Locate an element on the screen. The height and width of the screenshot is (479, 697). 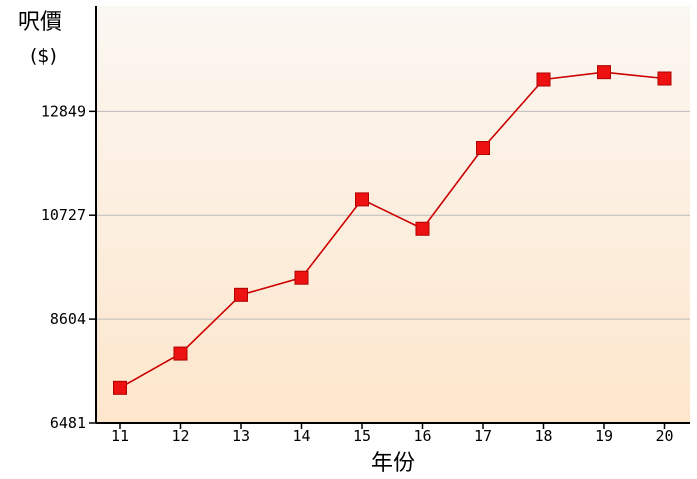
y-tick-label: 12849 is located at coordinates (63, 111).